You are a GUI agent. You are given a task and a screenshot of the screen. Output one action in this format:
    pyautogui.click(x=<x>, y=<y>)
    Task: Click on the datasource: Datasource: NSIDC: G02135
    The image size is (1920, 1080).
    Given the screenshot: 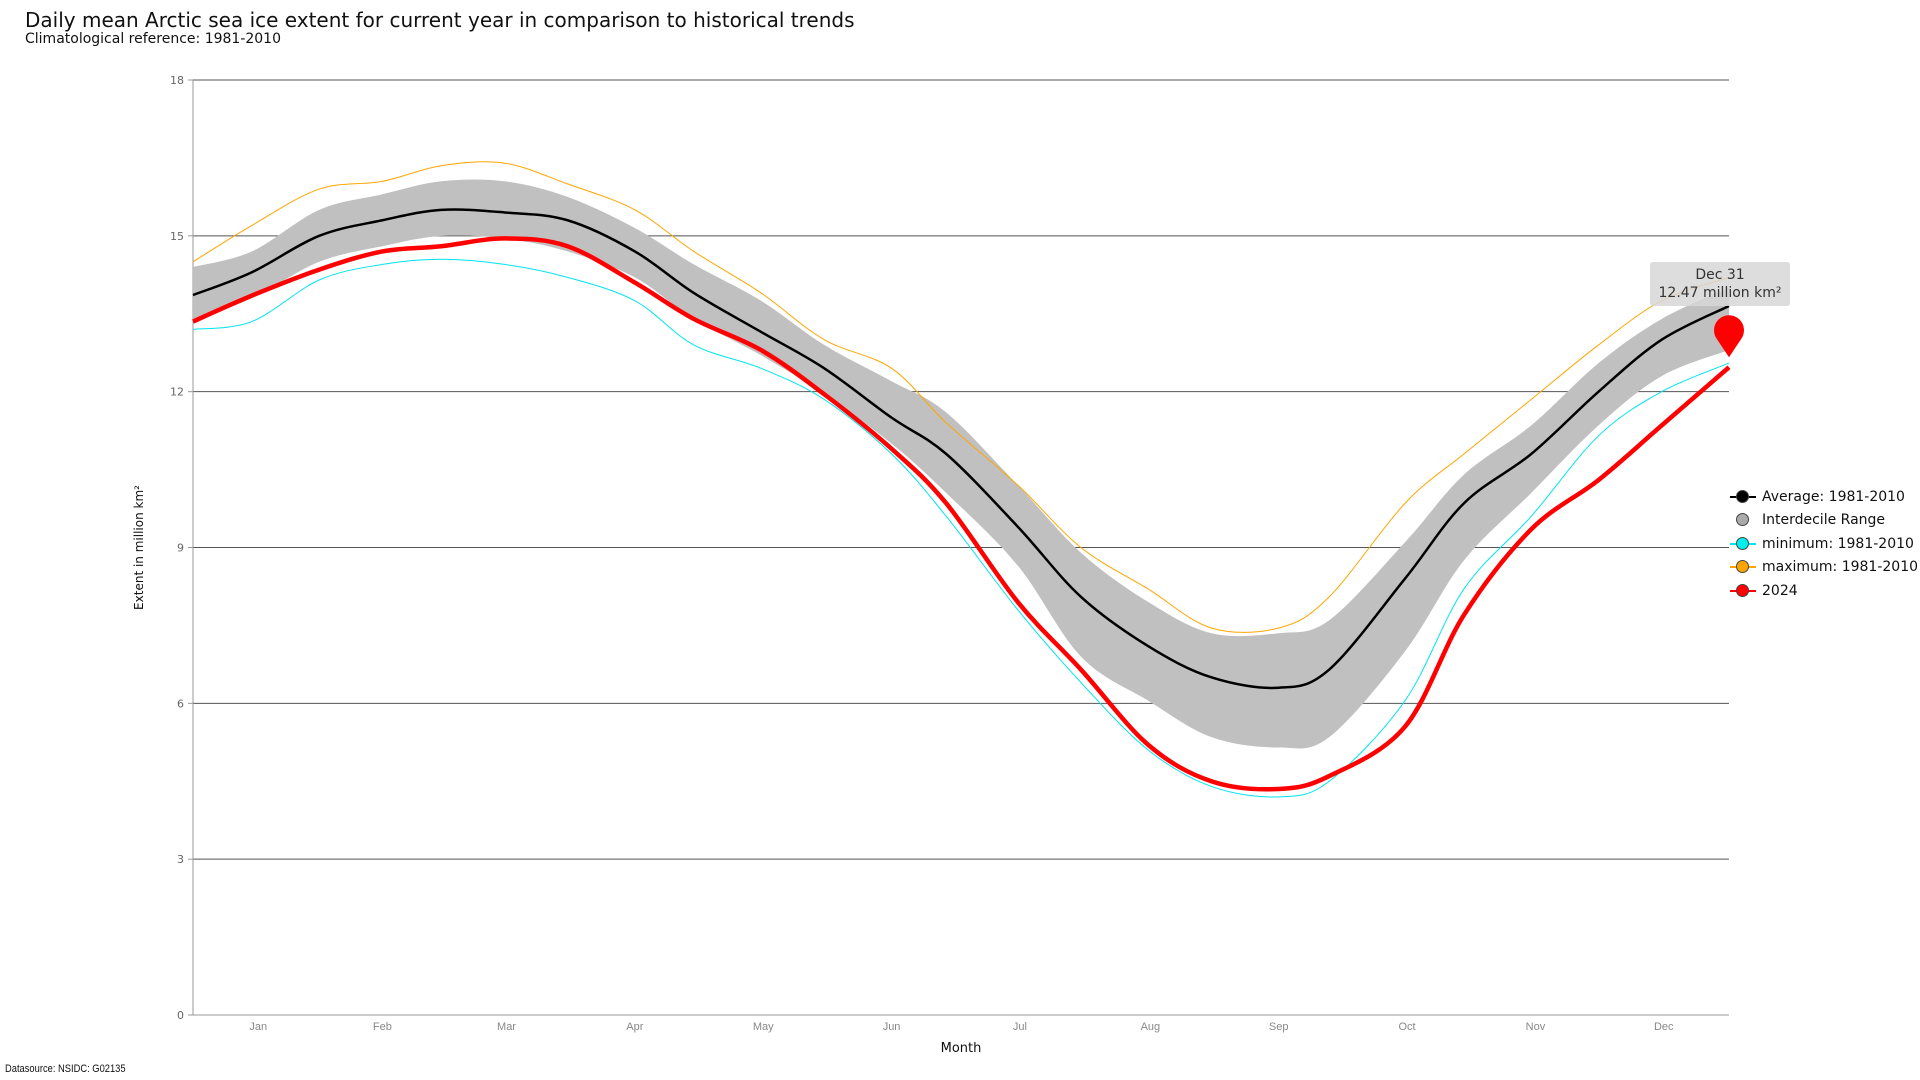 What is the action you would take?
    pyautogui.click(x=65, y=1069)
    